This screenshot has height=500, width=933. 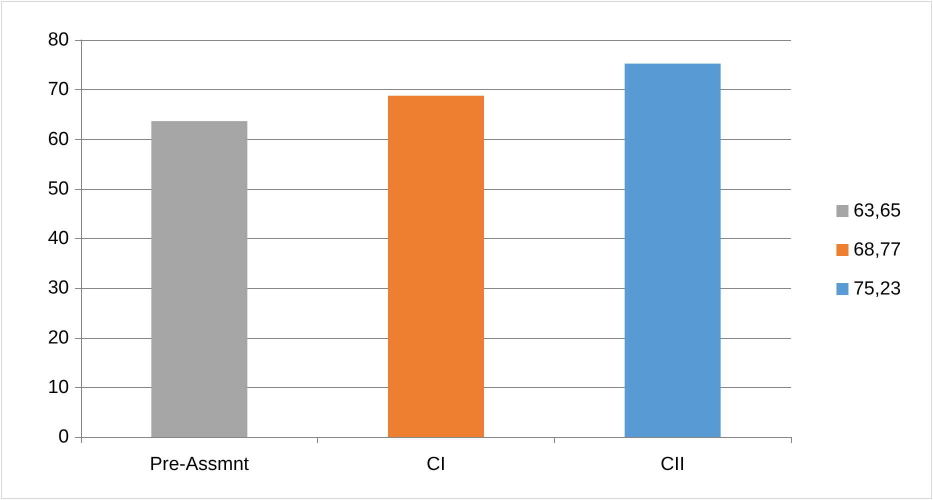 What do you see at coordinates (58, 189) in the screenshot?
I see `y-tick-label: 50` at bounding box center [58, 189].